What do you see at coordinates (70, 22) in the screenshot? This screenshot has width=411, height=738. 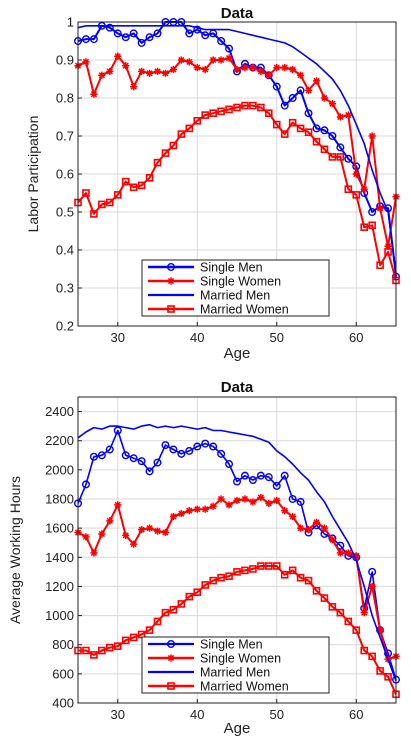 I see `y-tick-label: 1` at bounding box center [70, 22].